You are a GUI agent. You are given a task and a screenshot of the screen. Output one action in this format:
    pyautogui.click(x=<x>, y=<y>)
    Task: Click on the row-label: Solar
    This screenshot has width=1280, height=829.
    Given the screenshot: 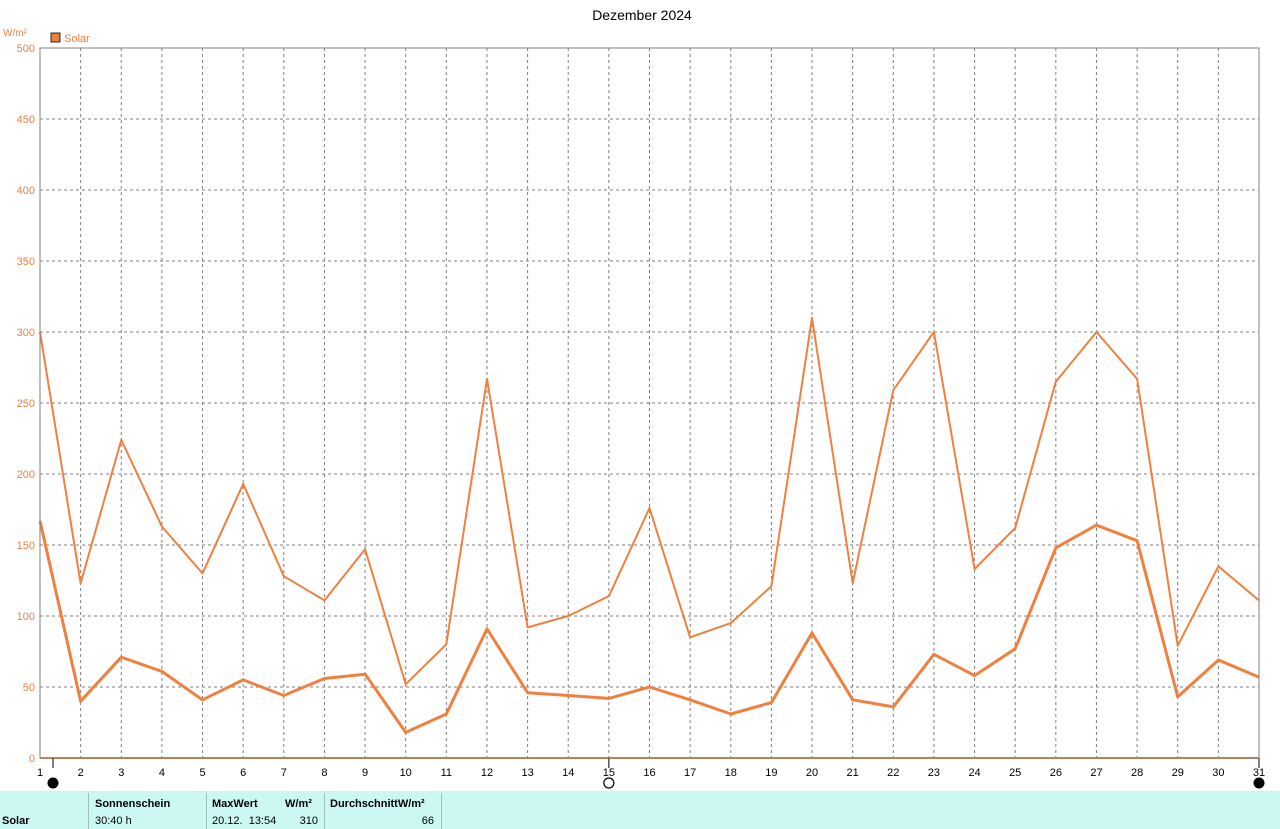 What is the action you would take?
    pyautogui.click(x=16, y=821)
    